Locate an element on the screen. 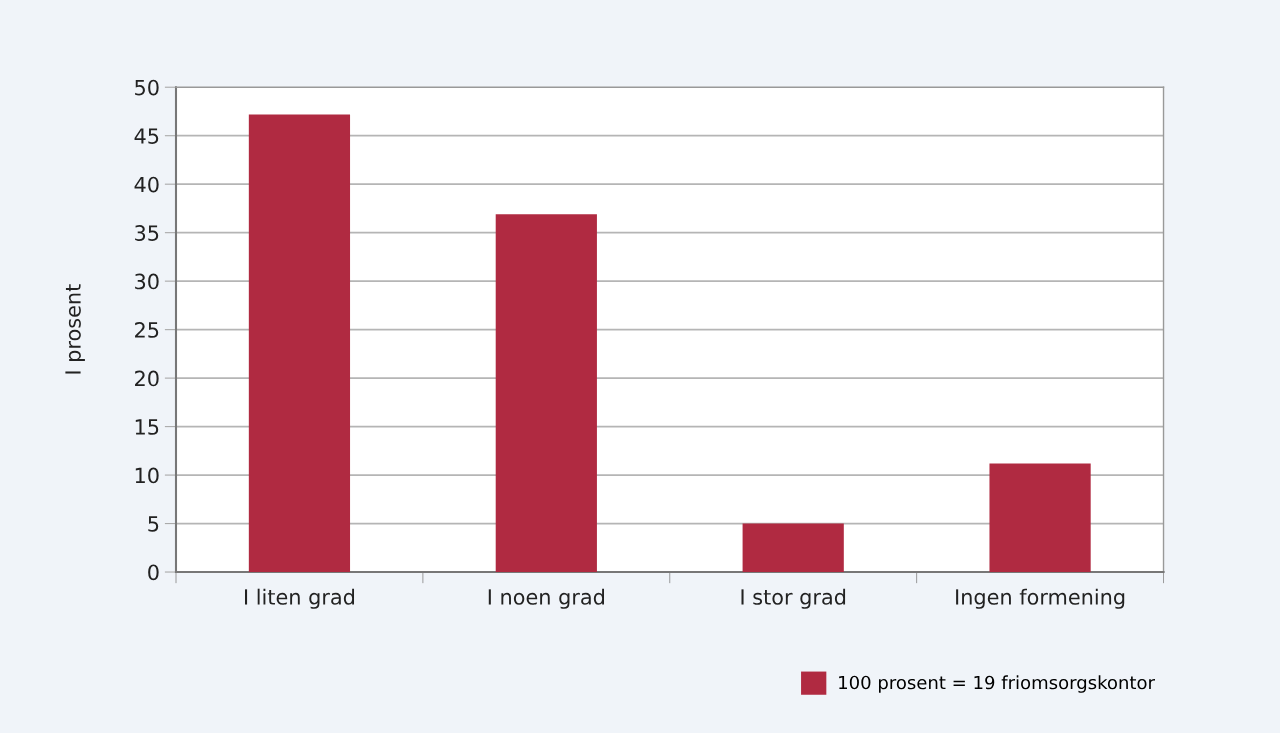 The height and width of the screenshot is (733, 1280). y-tick-label: 0 is located at coordinates (153, 572).